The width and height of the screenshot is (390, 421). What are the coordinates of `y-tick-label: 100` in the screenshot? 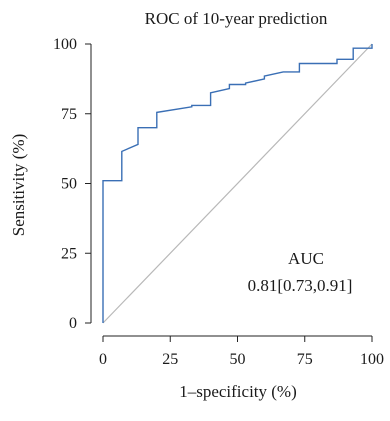 It's located at (65, 44).